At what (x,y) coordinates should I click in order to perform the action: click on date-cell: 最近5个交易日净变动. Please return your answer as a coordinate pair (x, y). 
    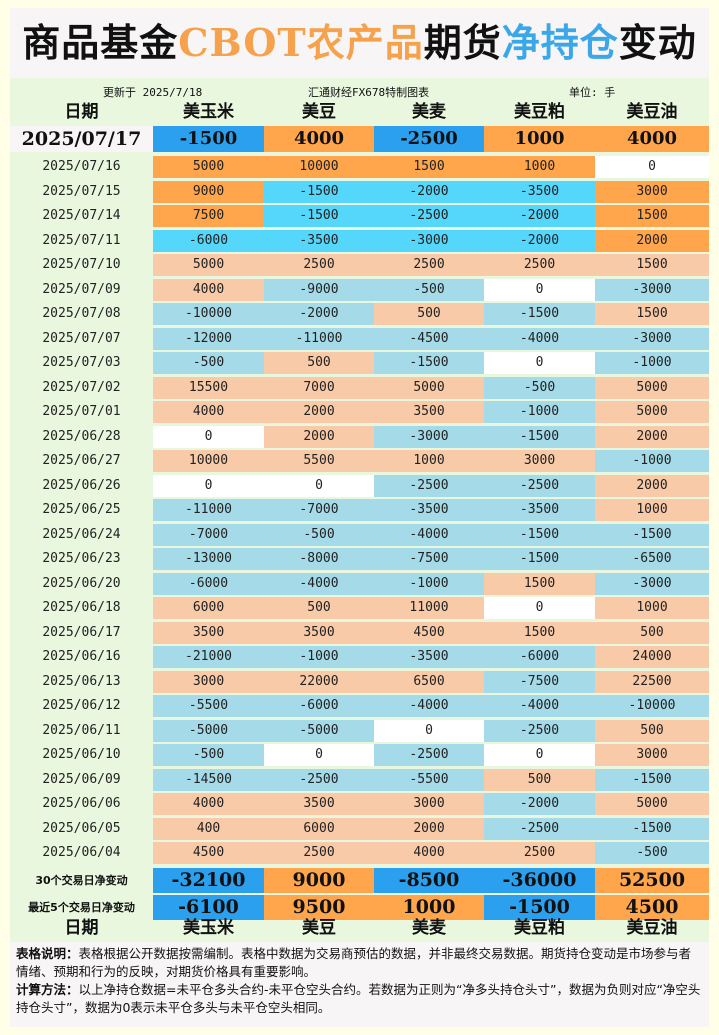
    Looking at the image, I should click on (81, 907).